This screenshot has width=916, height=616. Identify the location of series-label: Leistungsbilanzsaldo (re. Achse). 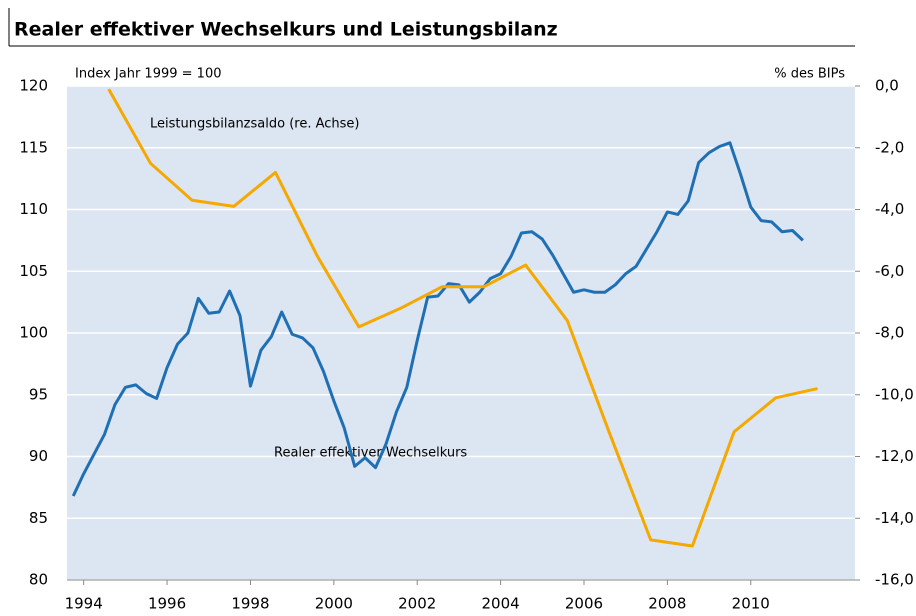
(254, 124).